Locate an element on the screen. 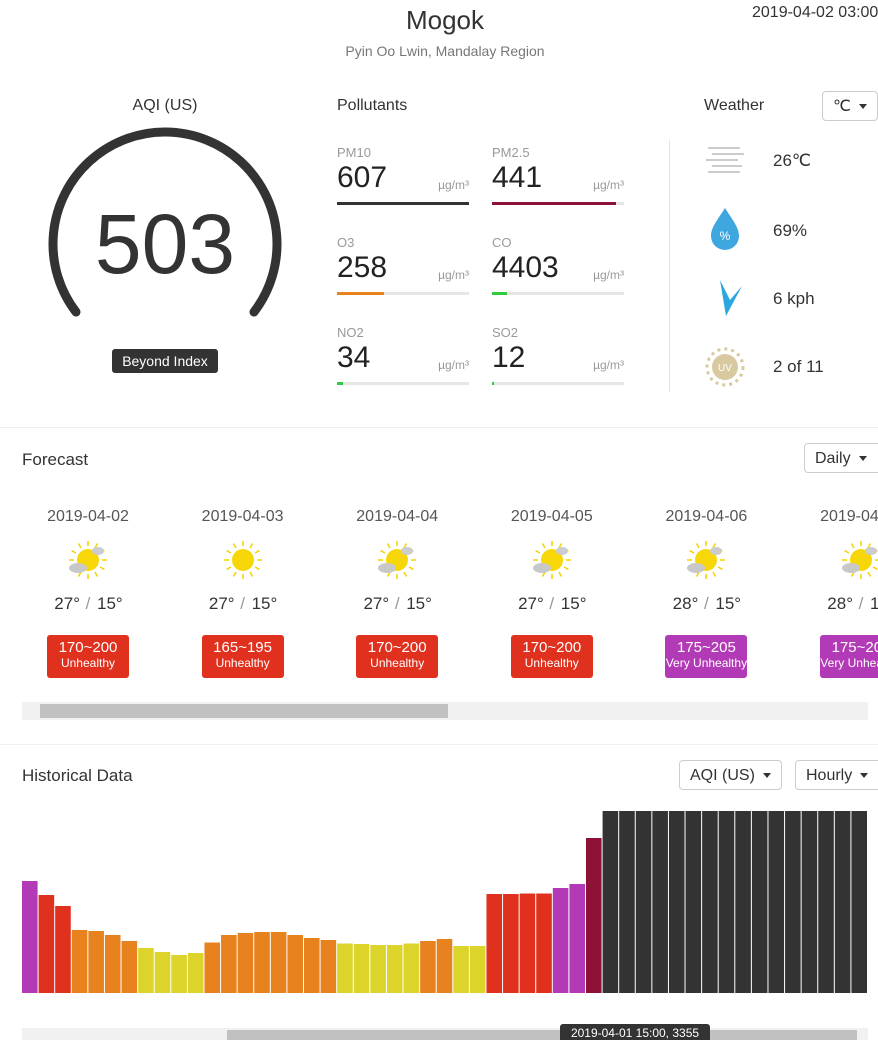 Image resolution: width=878 pixels, height=1040 pixels. city: Mogok is located at coordinates (445, 20).